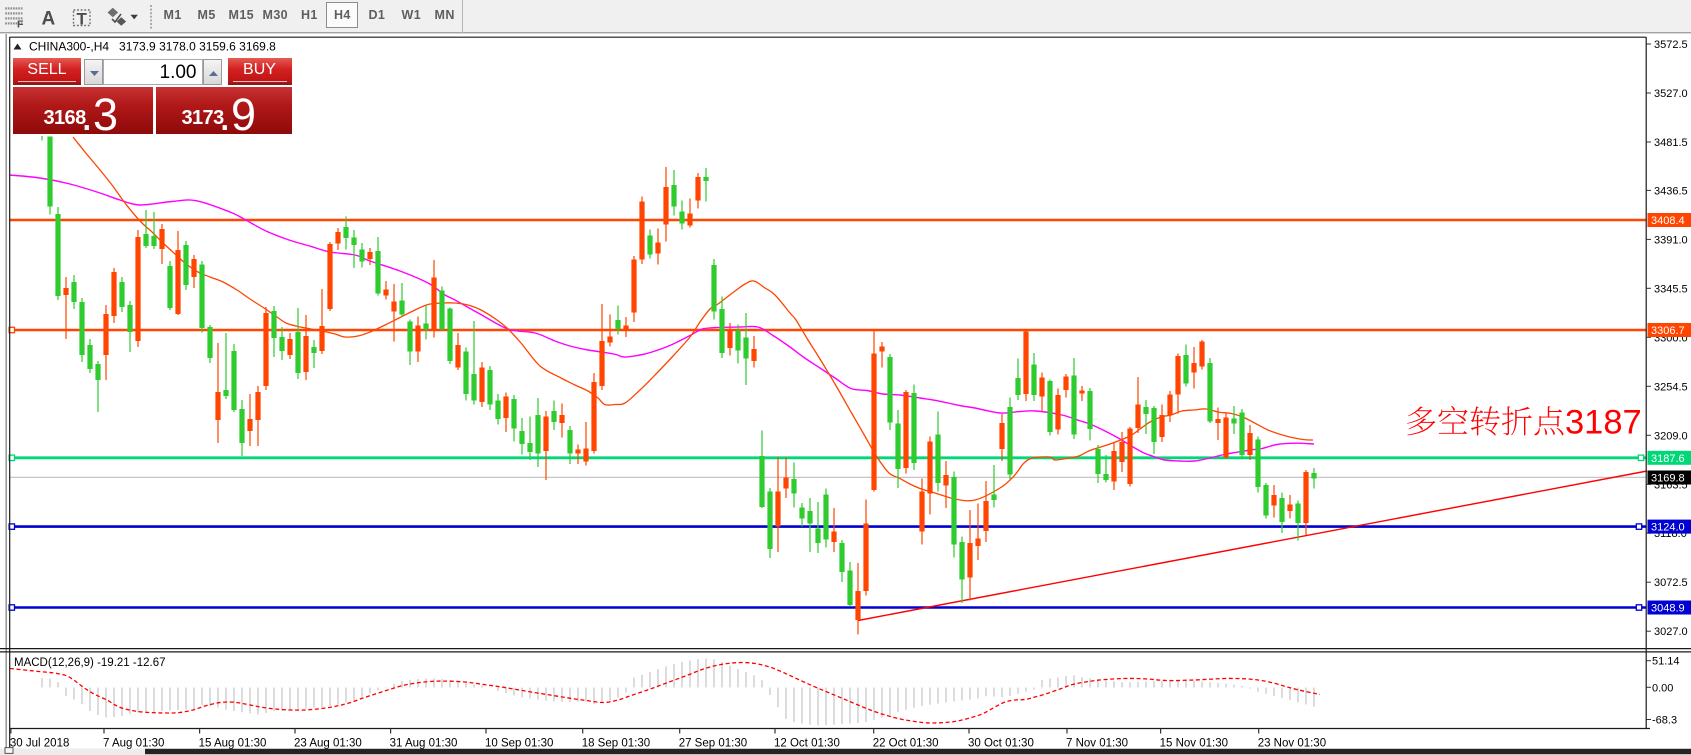 The height and width of the screenshot is (755, 1691). I want to click on svg-text:CHINA300-,H4 3173.9 3178.0 3: CHINA300-,H4 3173.9 3178.0 3159.6 3169.8, so click(152, 47).